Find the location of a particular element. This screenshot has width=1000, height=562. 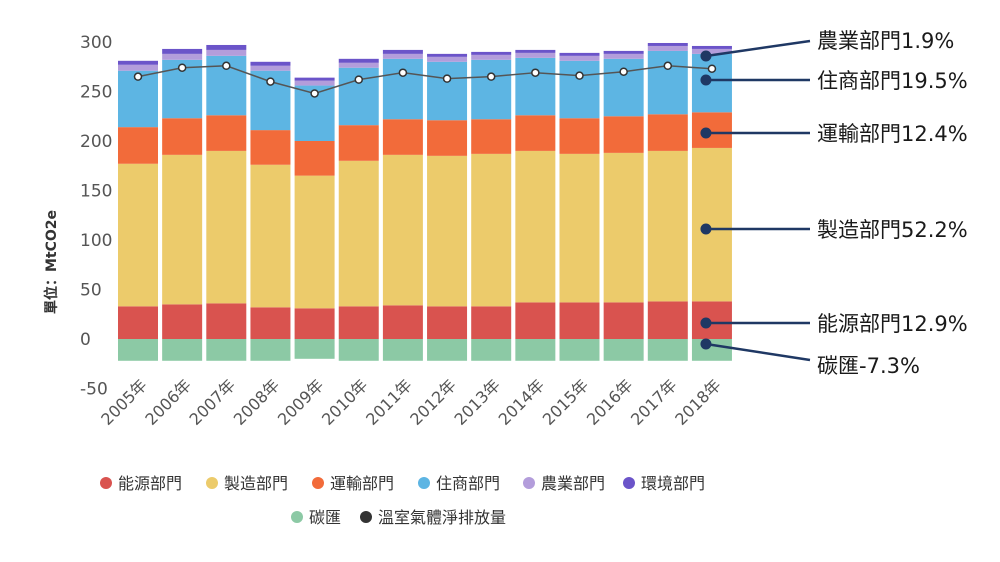

annotation-label: 能源部門12.9% is located at coordinates (892, 324).